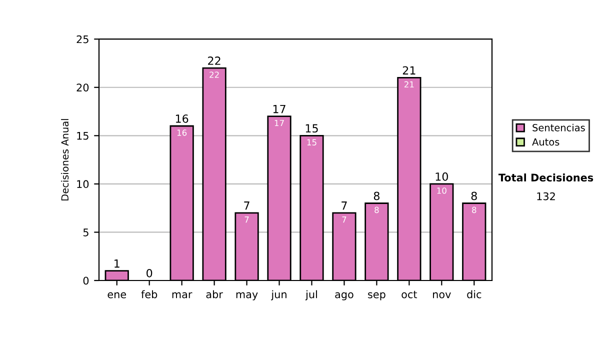  Describe the element at coordinates (546, 196) in the screenshot. I see `text: 132` at that location.